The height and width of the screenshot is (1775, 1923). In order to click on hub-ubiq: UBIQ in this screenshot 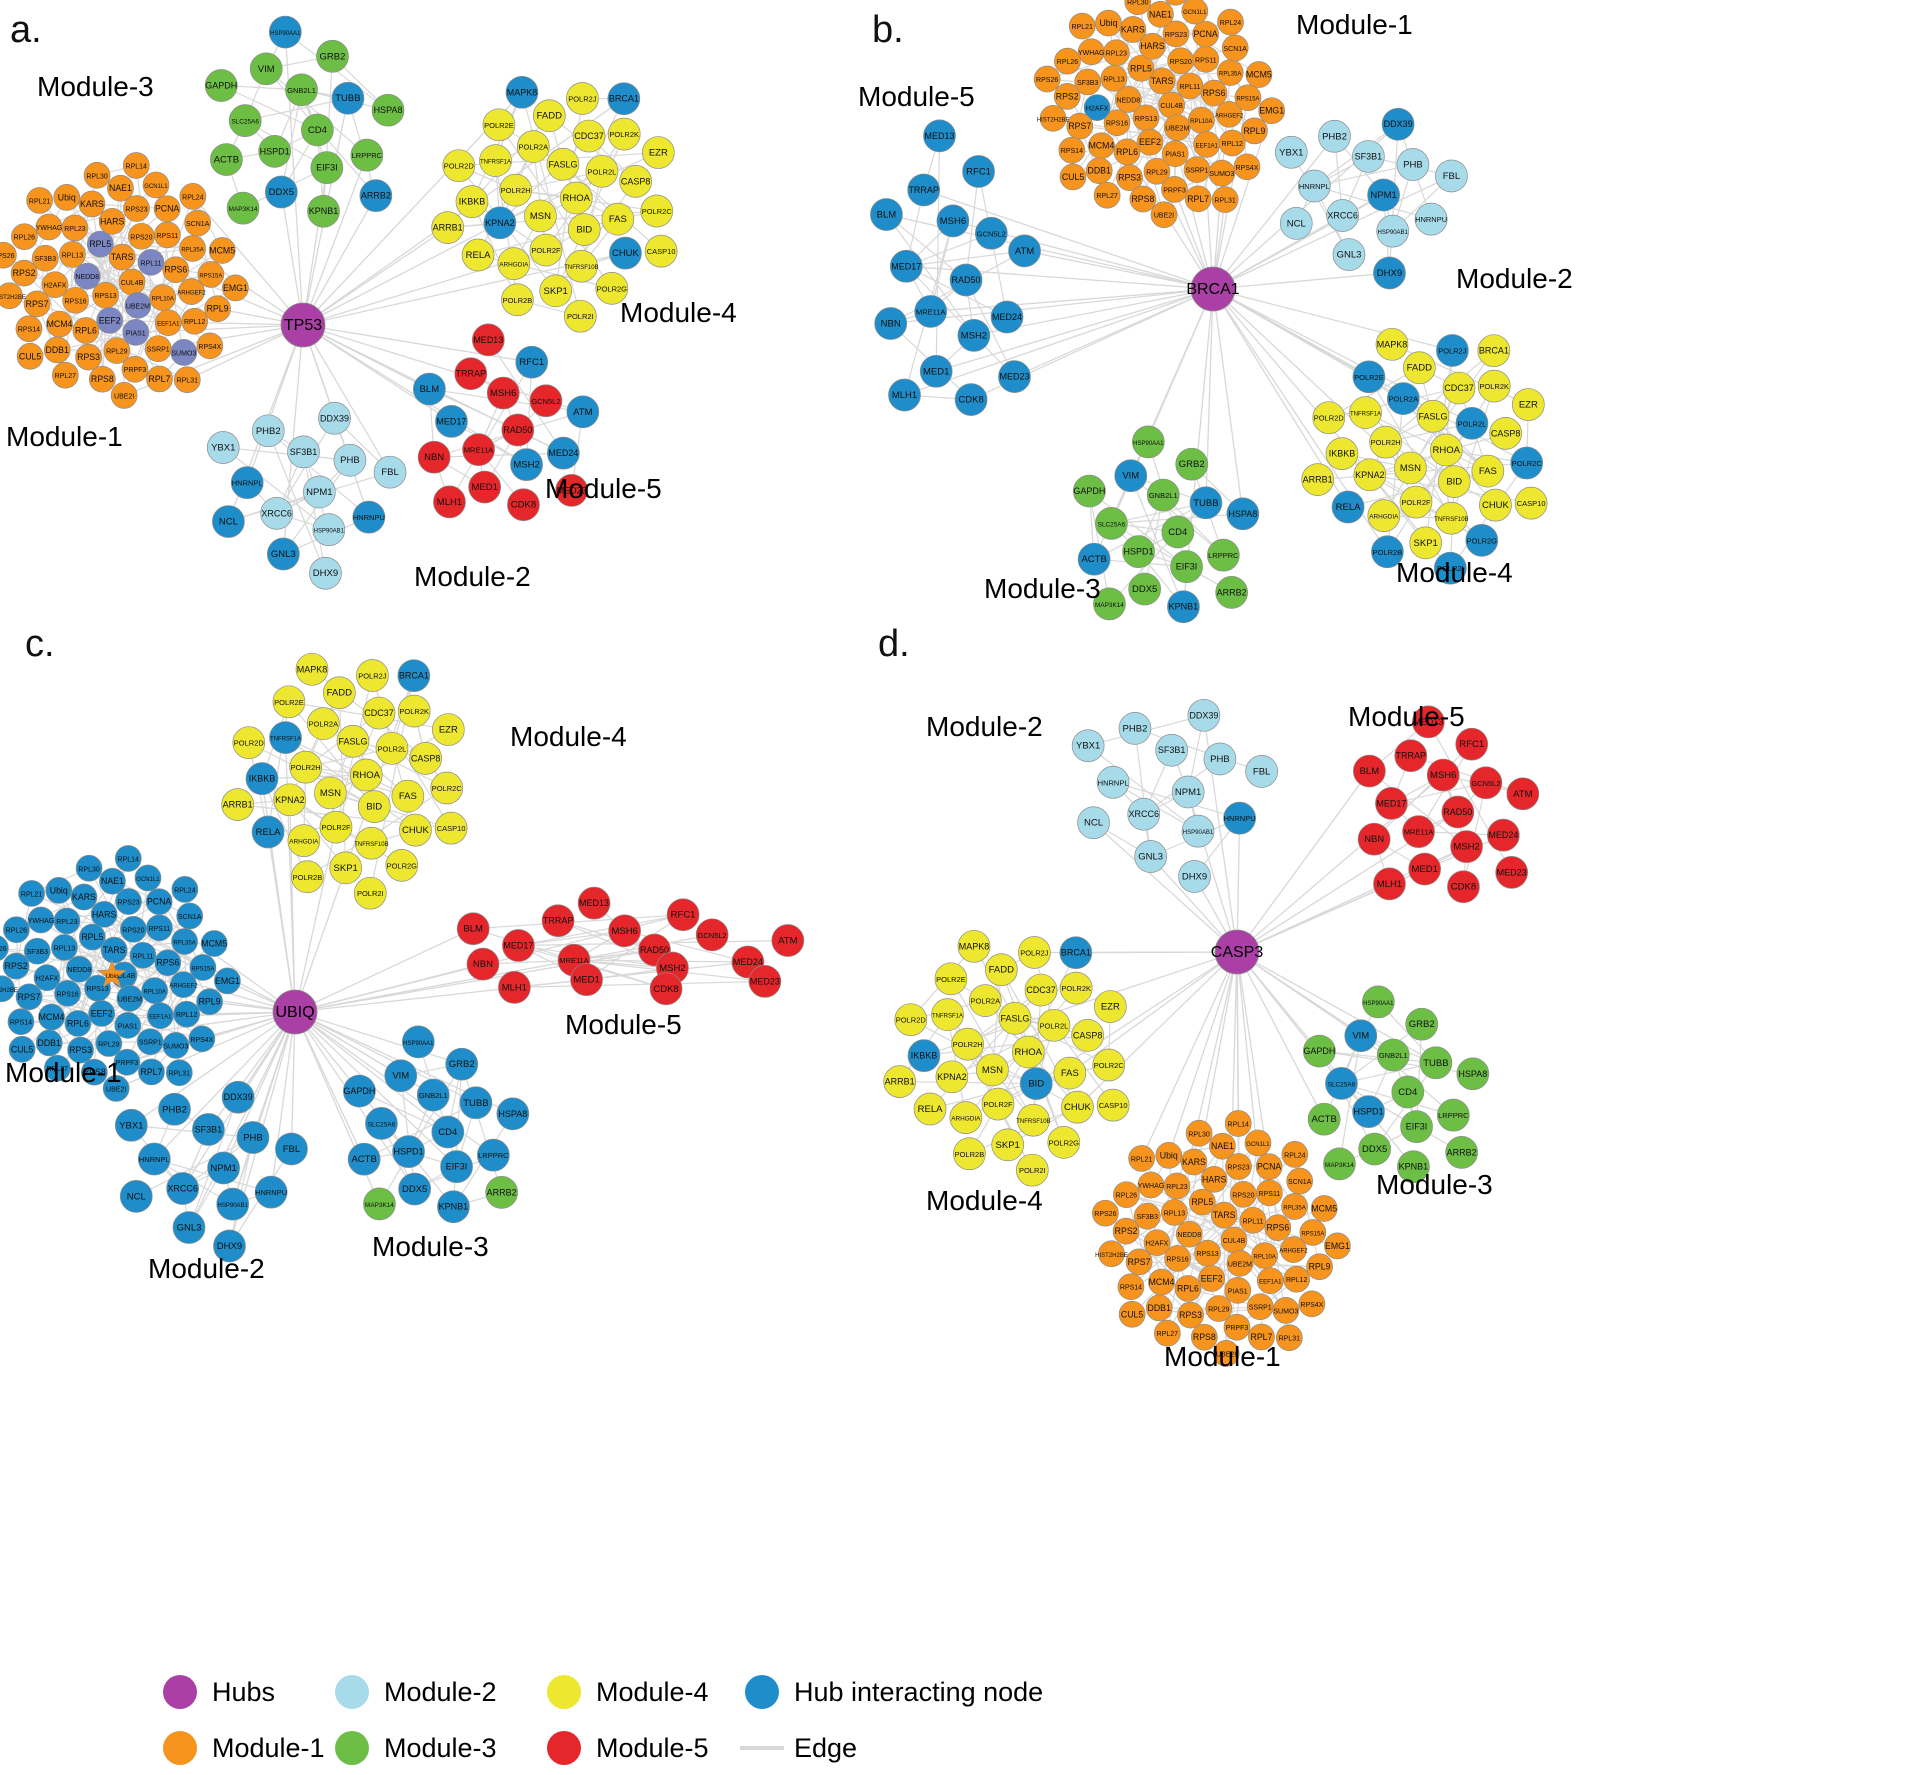, I will do `click(295, 1012)`.